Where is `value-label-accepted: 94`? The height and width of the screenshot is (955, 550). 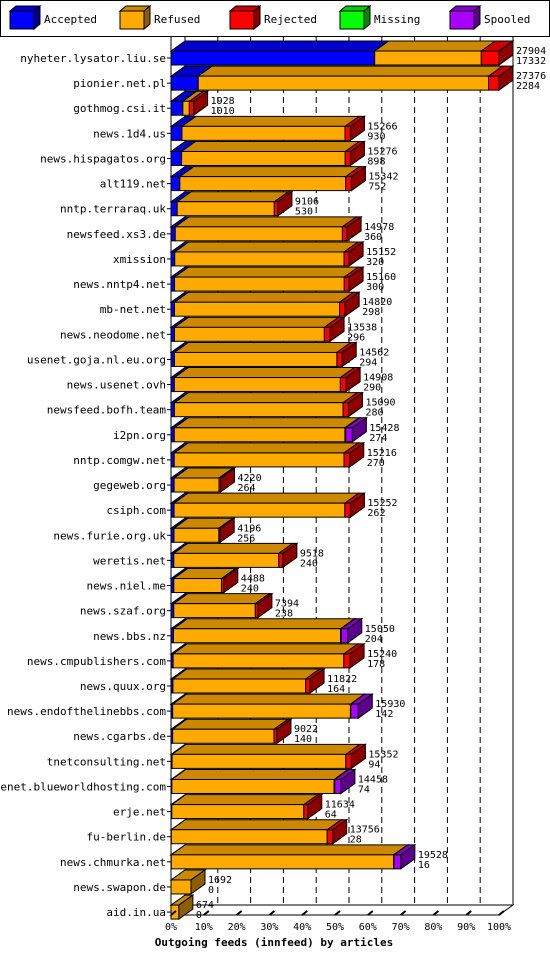
value-label-accepted: 94 is located at coordinates (374, 764).